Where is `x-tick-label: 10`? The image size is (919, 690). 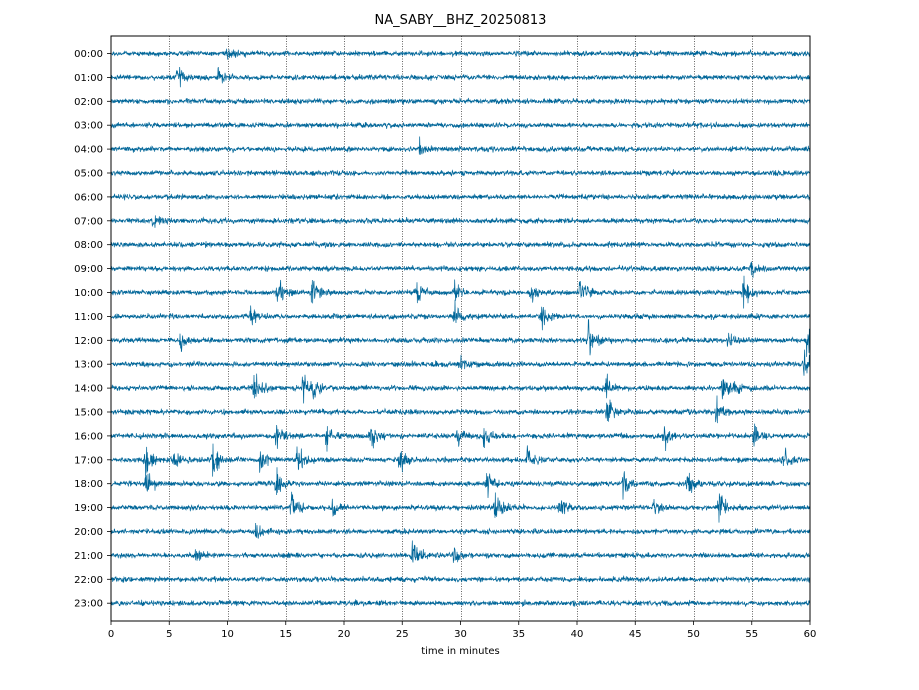 x-tick-label: 10 is located at coordinates (227, 634).